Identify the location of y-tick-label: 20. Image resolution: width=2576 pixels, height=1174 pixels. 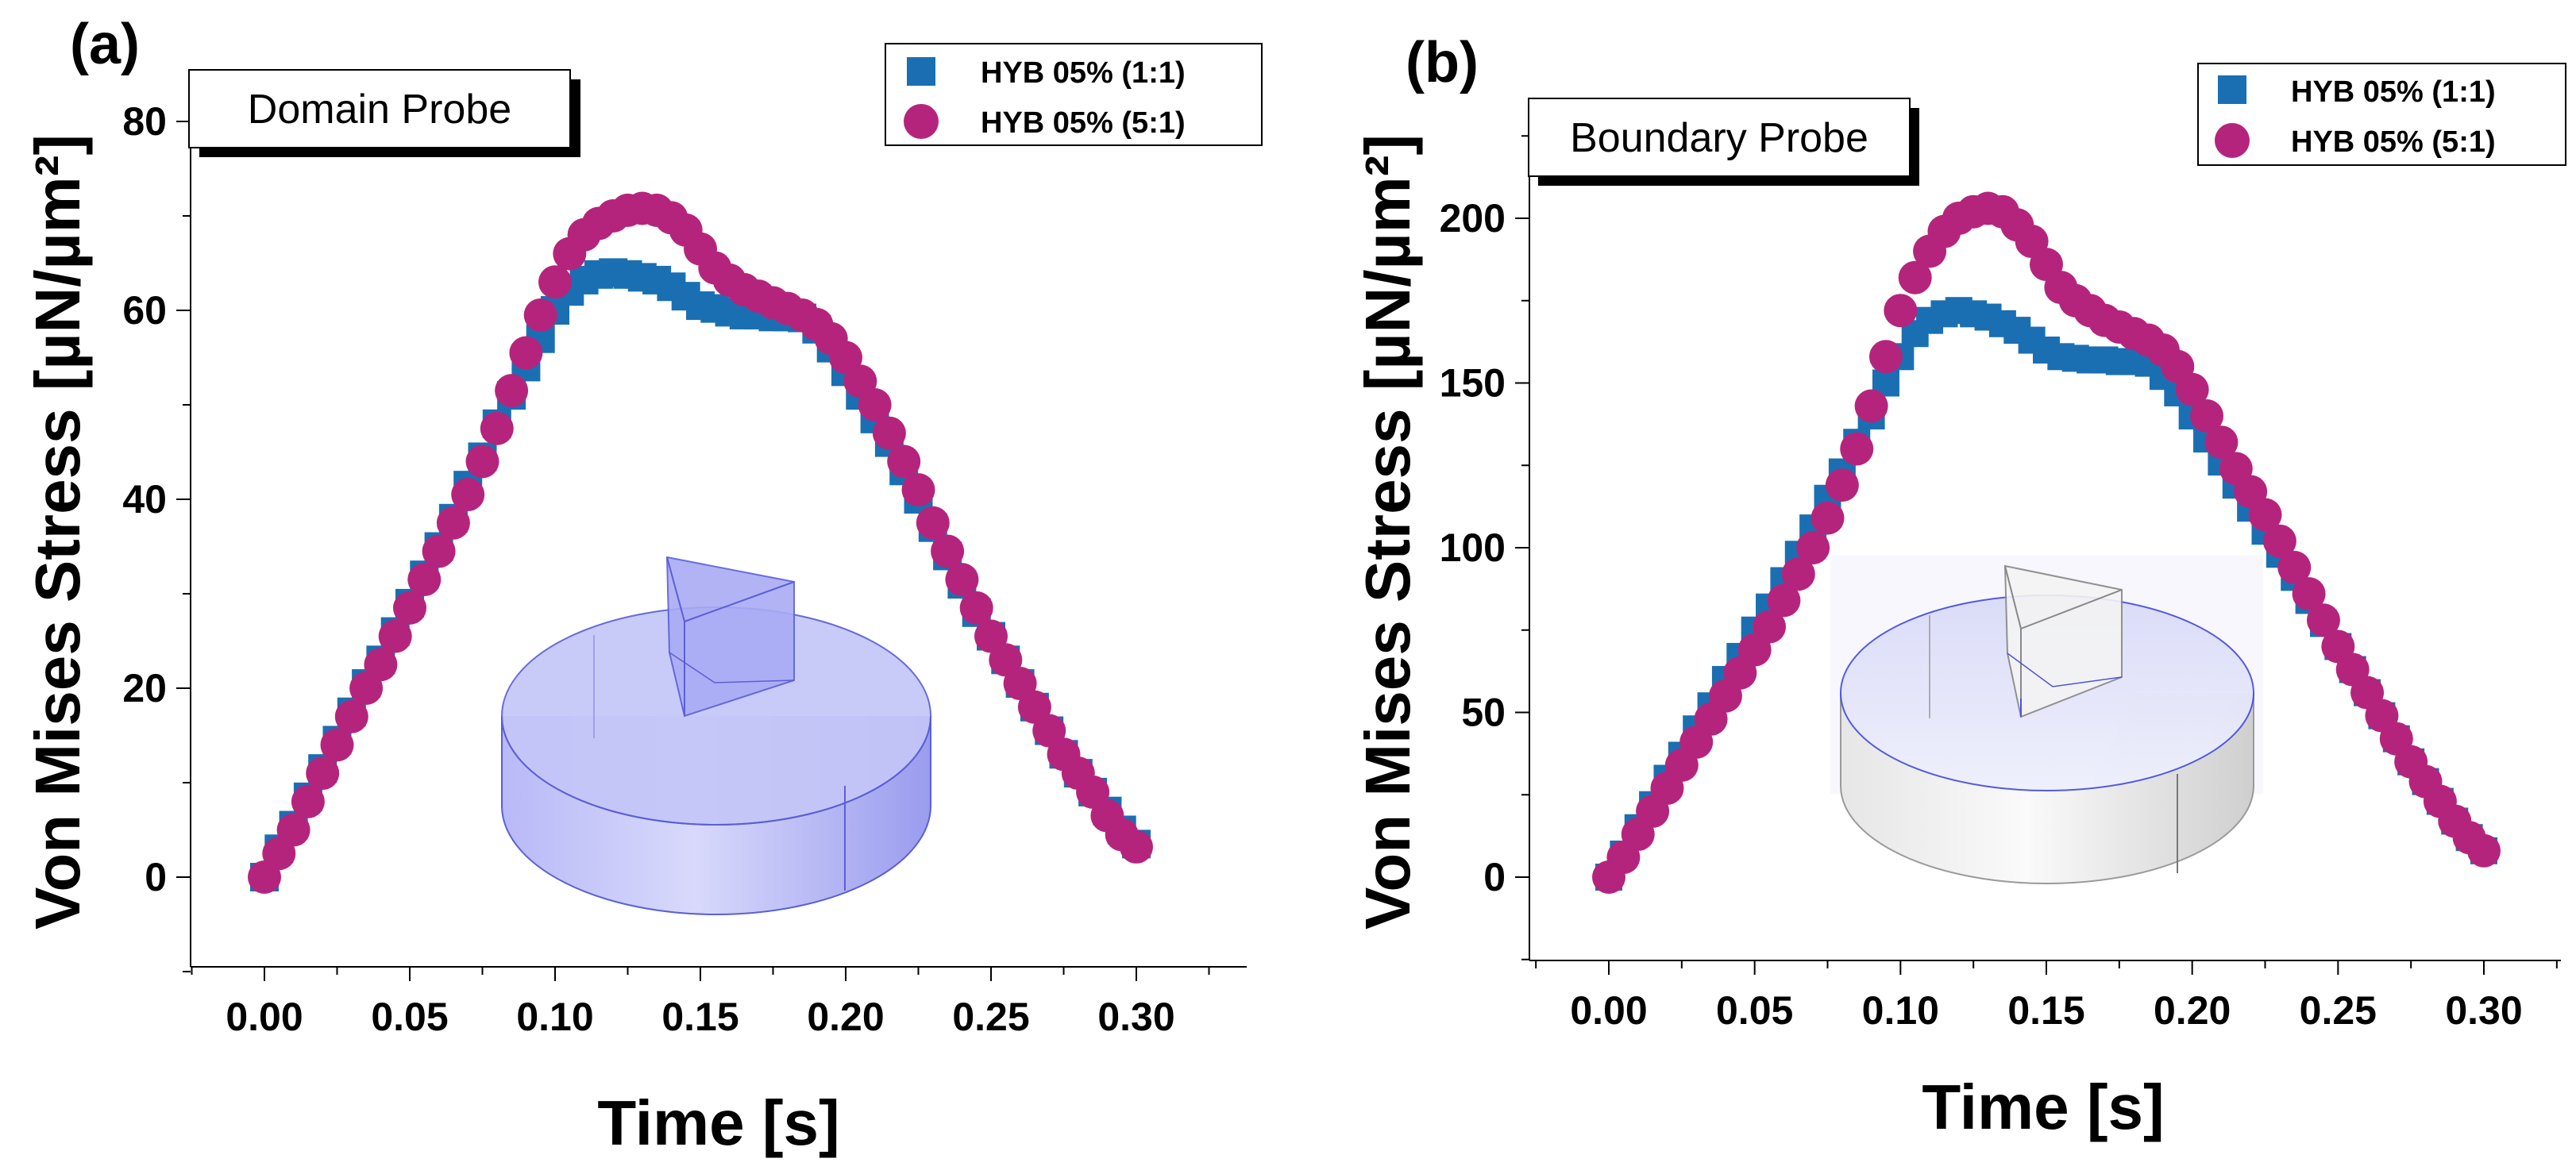
(144, 688).